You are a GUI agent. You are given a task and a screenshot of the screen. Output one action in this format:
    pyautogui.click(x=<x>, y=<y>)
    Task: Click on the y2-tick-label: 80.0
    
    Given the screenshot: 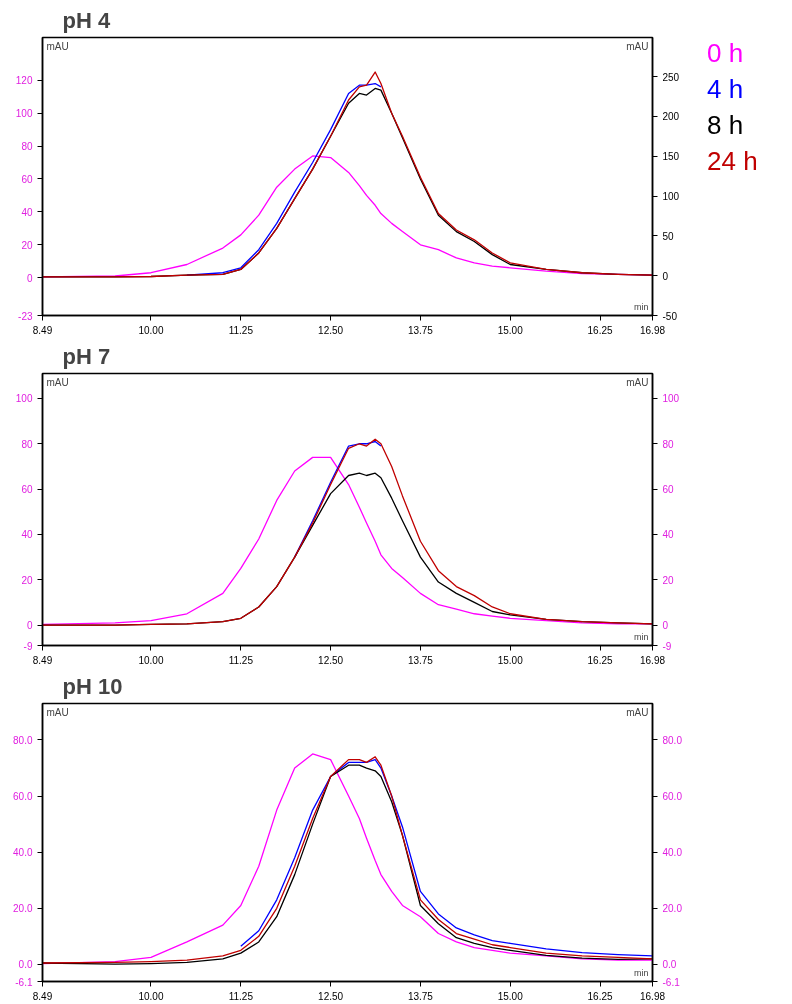 What is the action you would take?
    pyautogui.click(x=672, y=740)
    